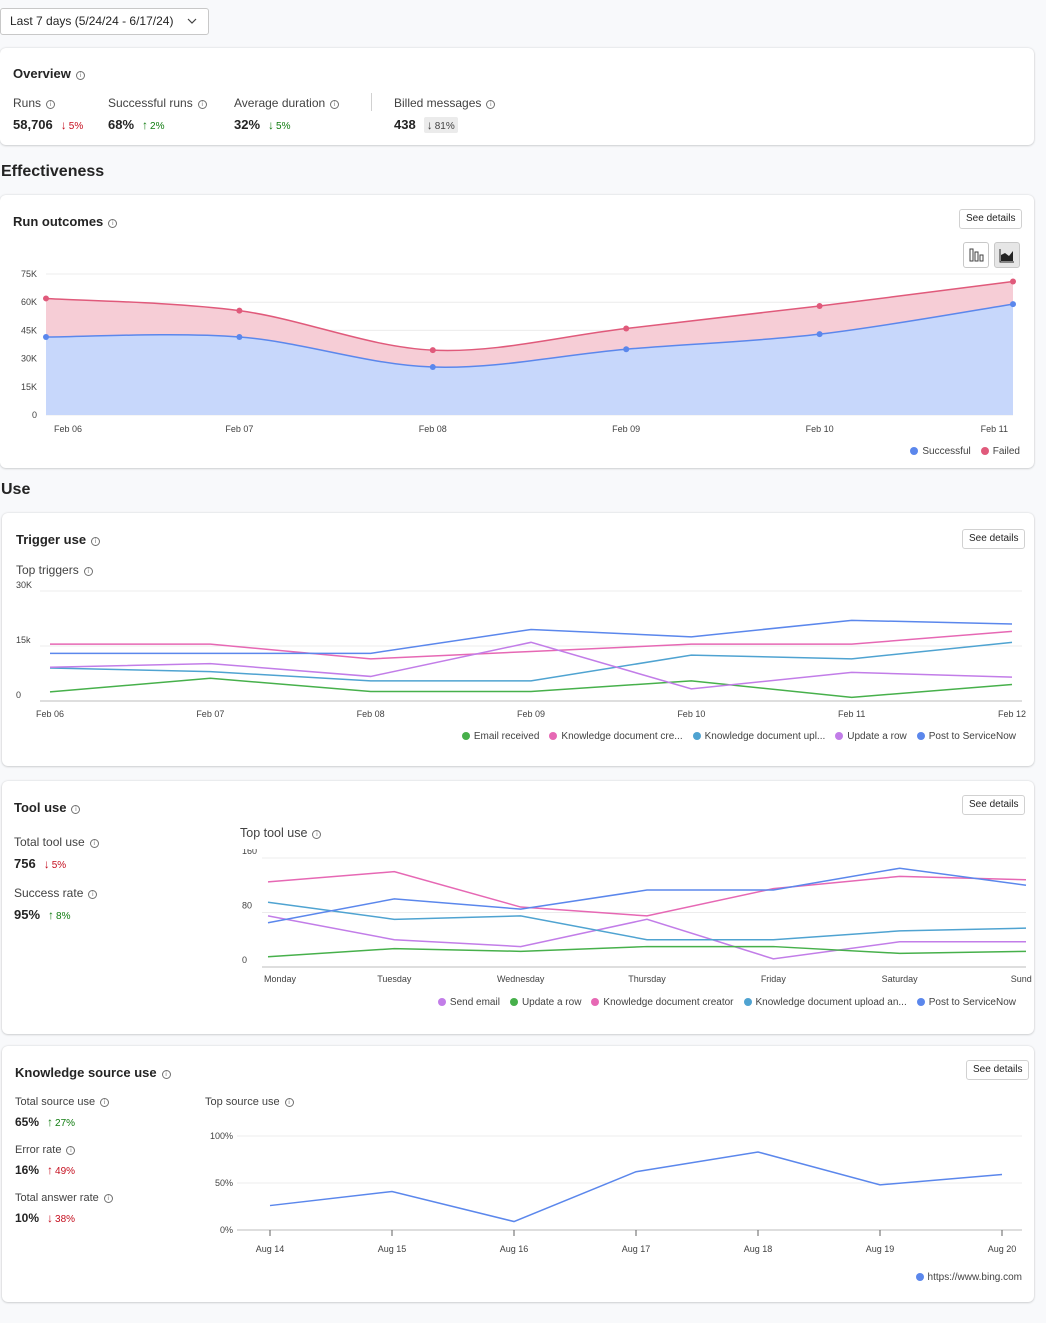  I want to click on metric-label: Success rate, so click(49, 893).